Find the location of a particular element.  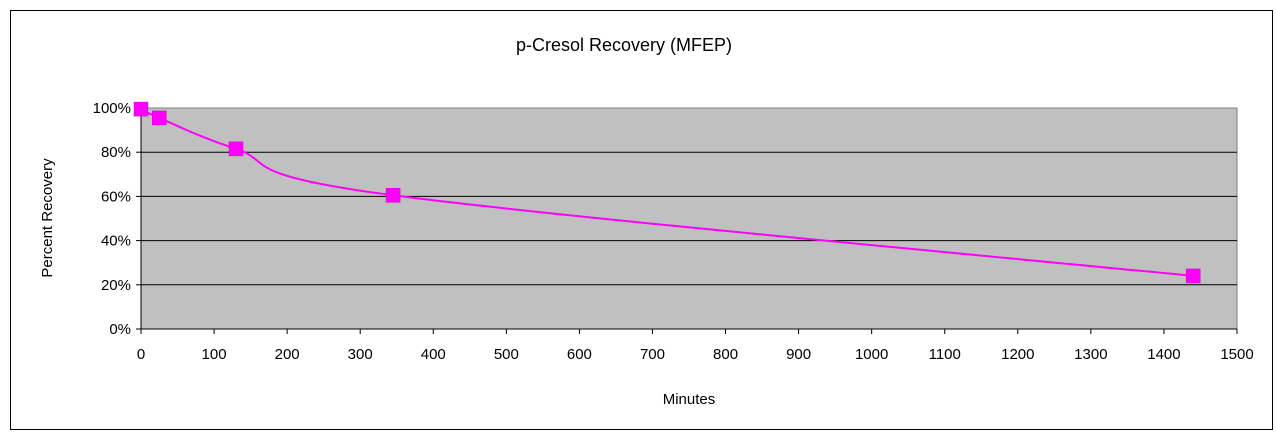

y-tick-label: 80% is located at coordinates (116, 152).